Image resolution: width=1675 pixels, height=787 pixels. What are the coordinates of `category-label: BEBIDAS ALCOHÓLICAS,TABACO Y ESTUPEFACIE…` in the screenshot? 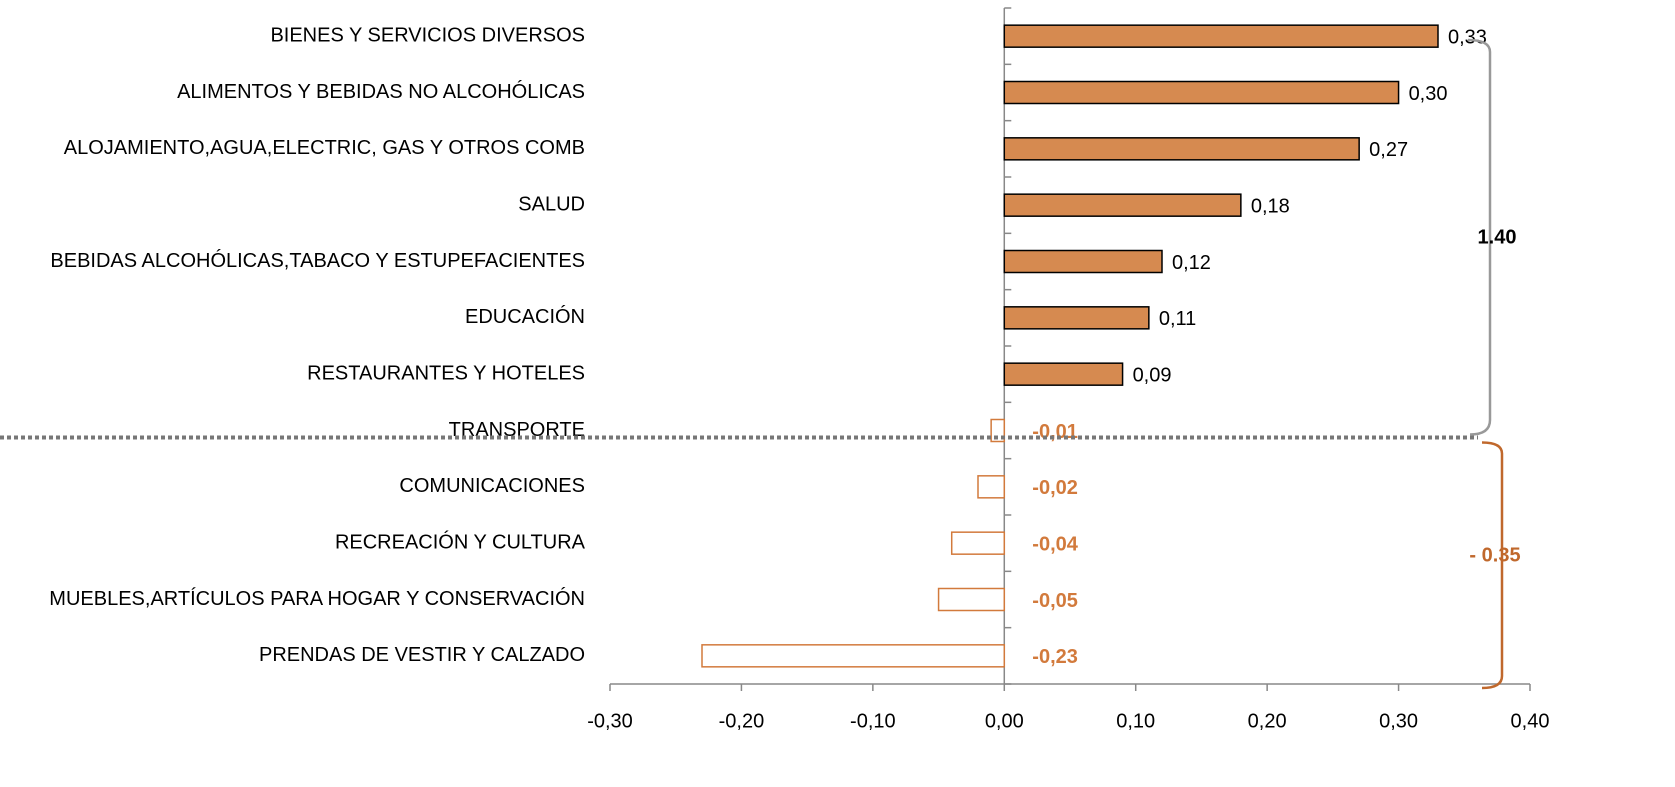 It's located at (317, 260).